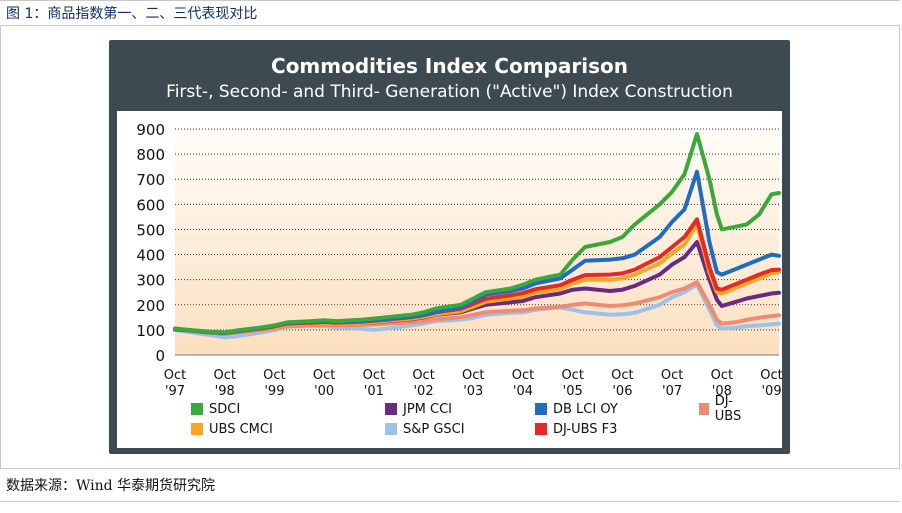 Image resolution: width=902 pixels, height=513 pixels. I want to click on legend-label: S&P GSCI, so click(434, 429).